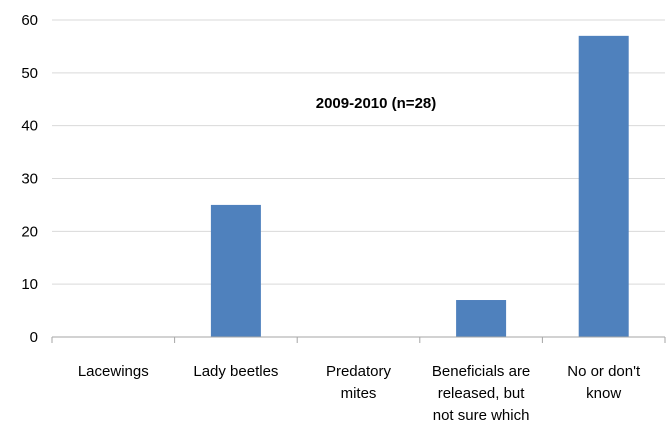  I want to click on y-tick-label: 40, so click(29, 126).